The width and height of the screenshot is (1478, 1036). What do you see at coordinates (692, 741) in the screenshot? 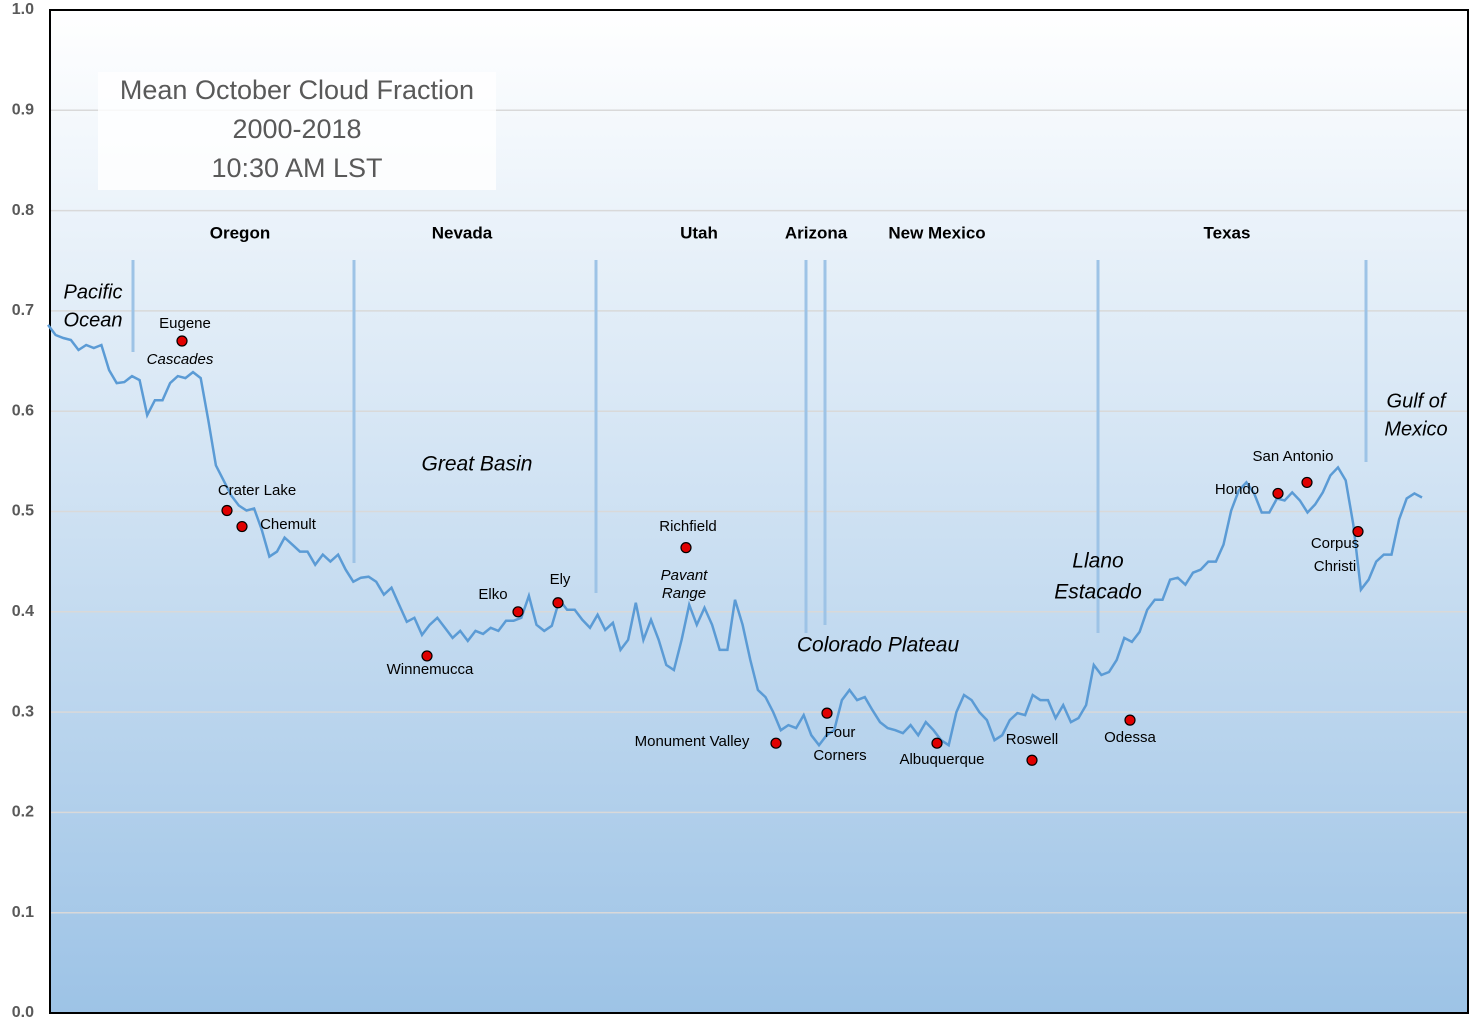
I see `city-label: Monument Valley` at bounding box center [692, 741].